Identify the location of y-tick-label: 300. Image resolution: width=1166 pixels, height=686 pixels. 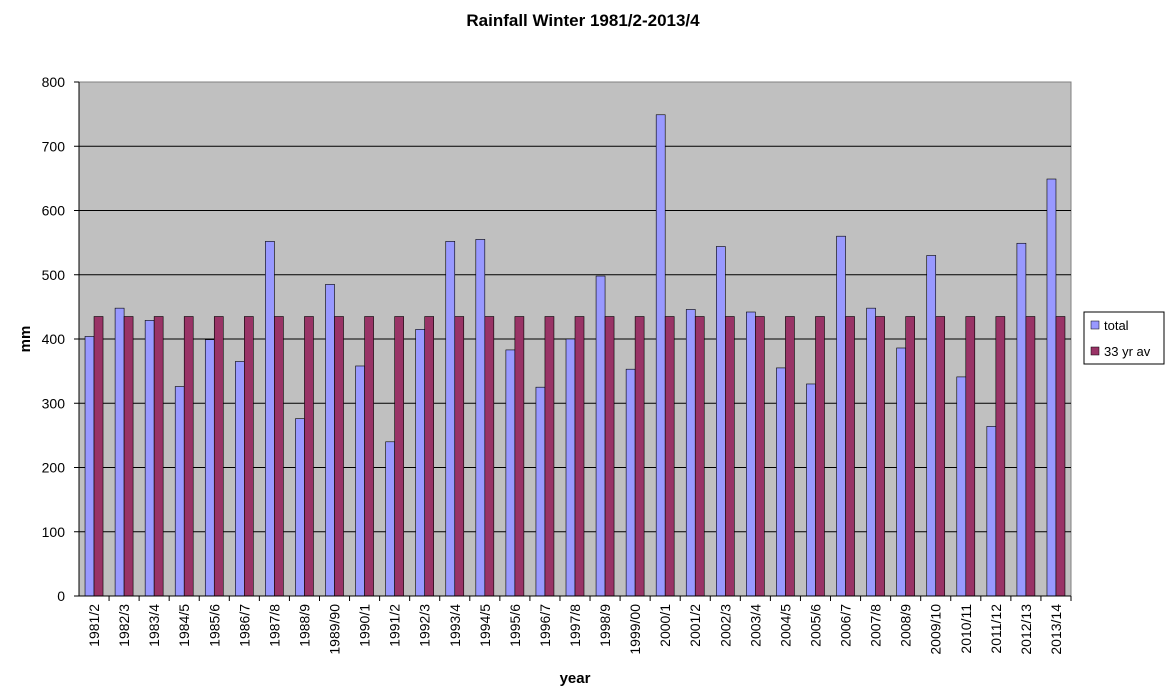
(54, 403).